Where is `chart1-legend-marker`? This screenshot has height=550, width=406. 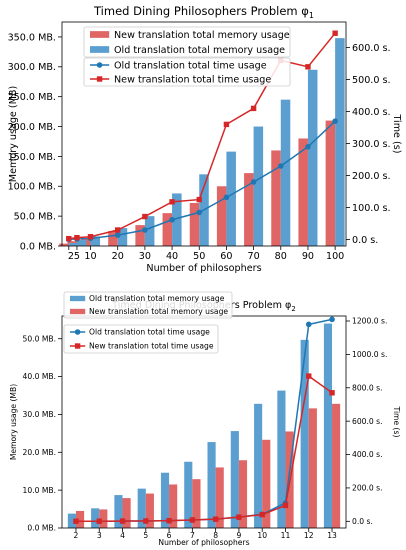 chart1-legend-marker is located at coordinates (99, 65).